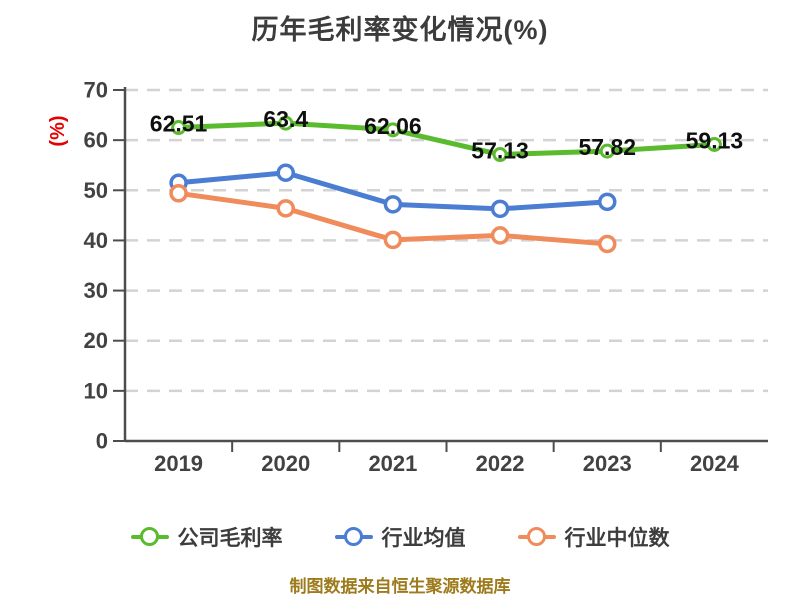 The image size is (800, 600). What do you see at coordinates (400, 30) in the screenshot?
I see `chart-title: 历年毛利率变化情况(%)` at bounding box center [400, 30].